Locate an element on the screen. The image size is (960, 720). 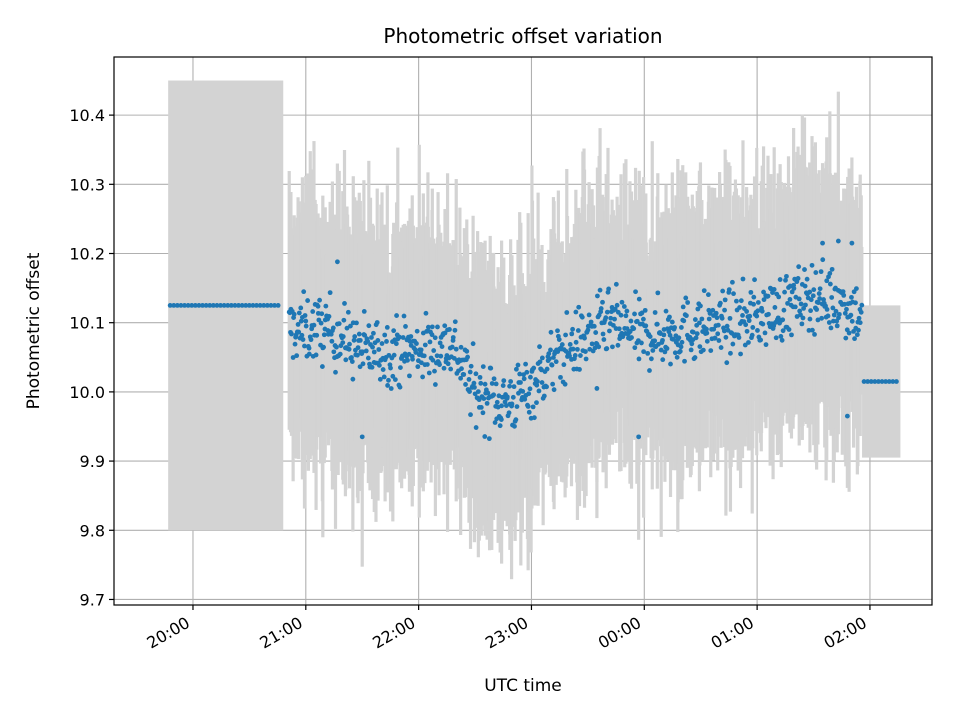
x-tick-label: 00:00 is located at coordinates (619, 633).